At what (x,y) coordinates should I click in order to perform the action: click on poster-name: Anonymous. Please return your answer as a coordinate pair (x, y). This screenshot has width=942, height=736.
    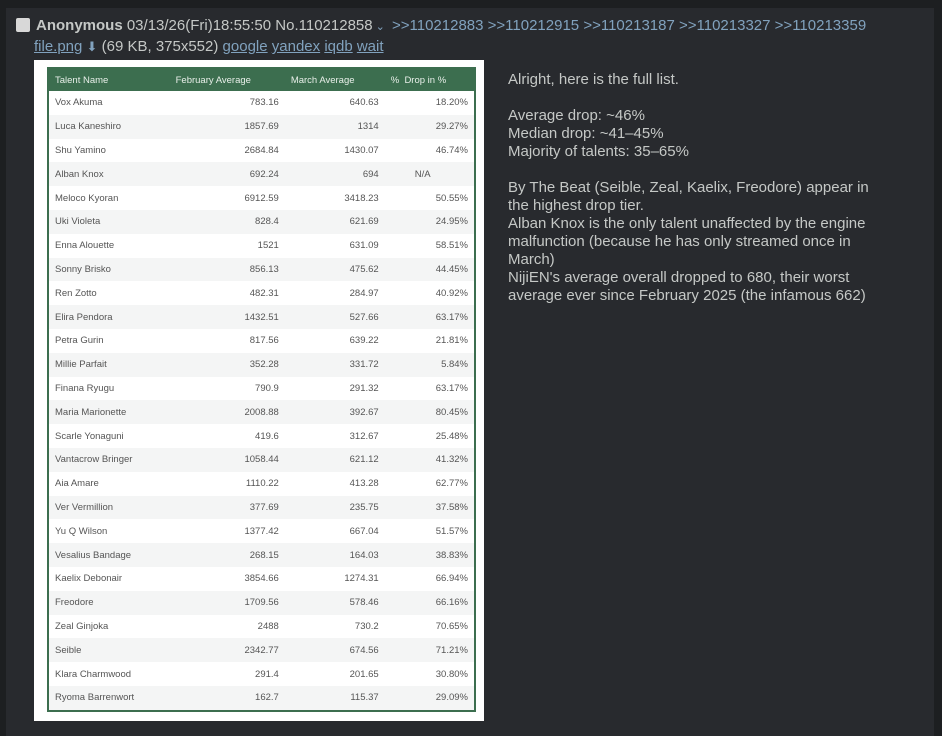
    Looking at the image, I should click on (79, 25).